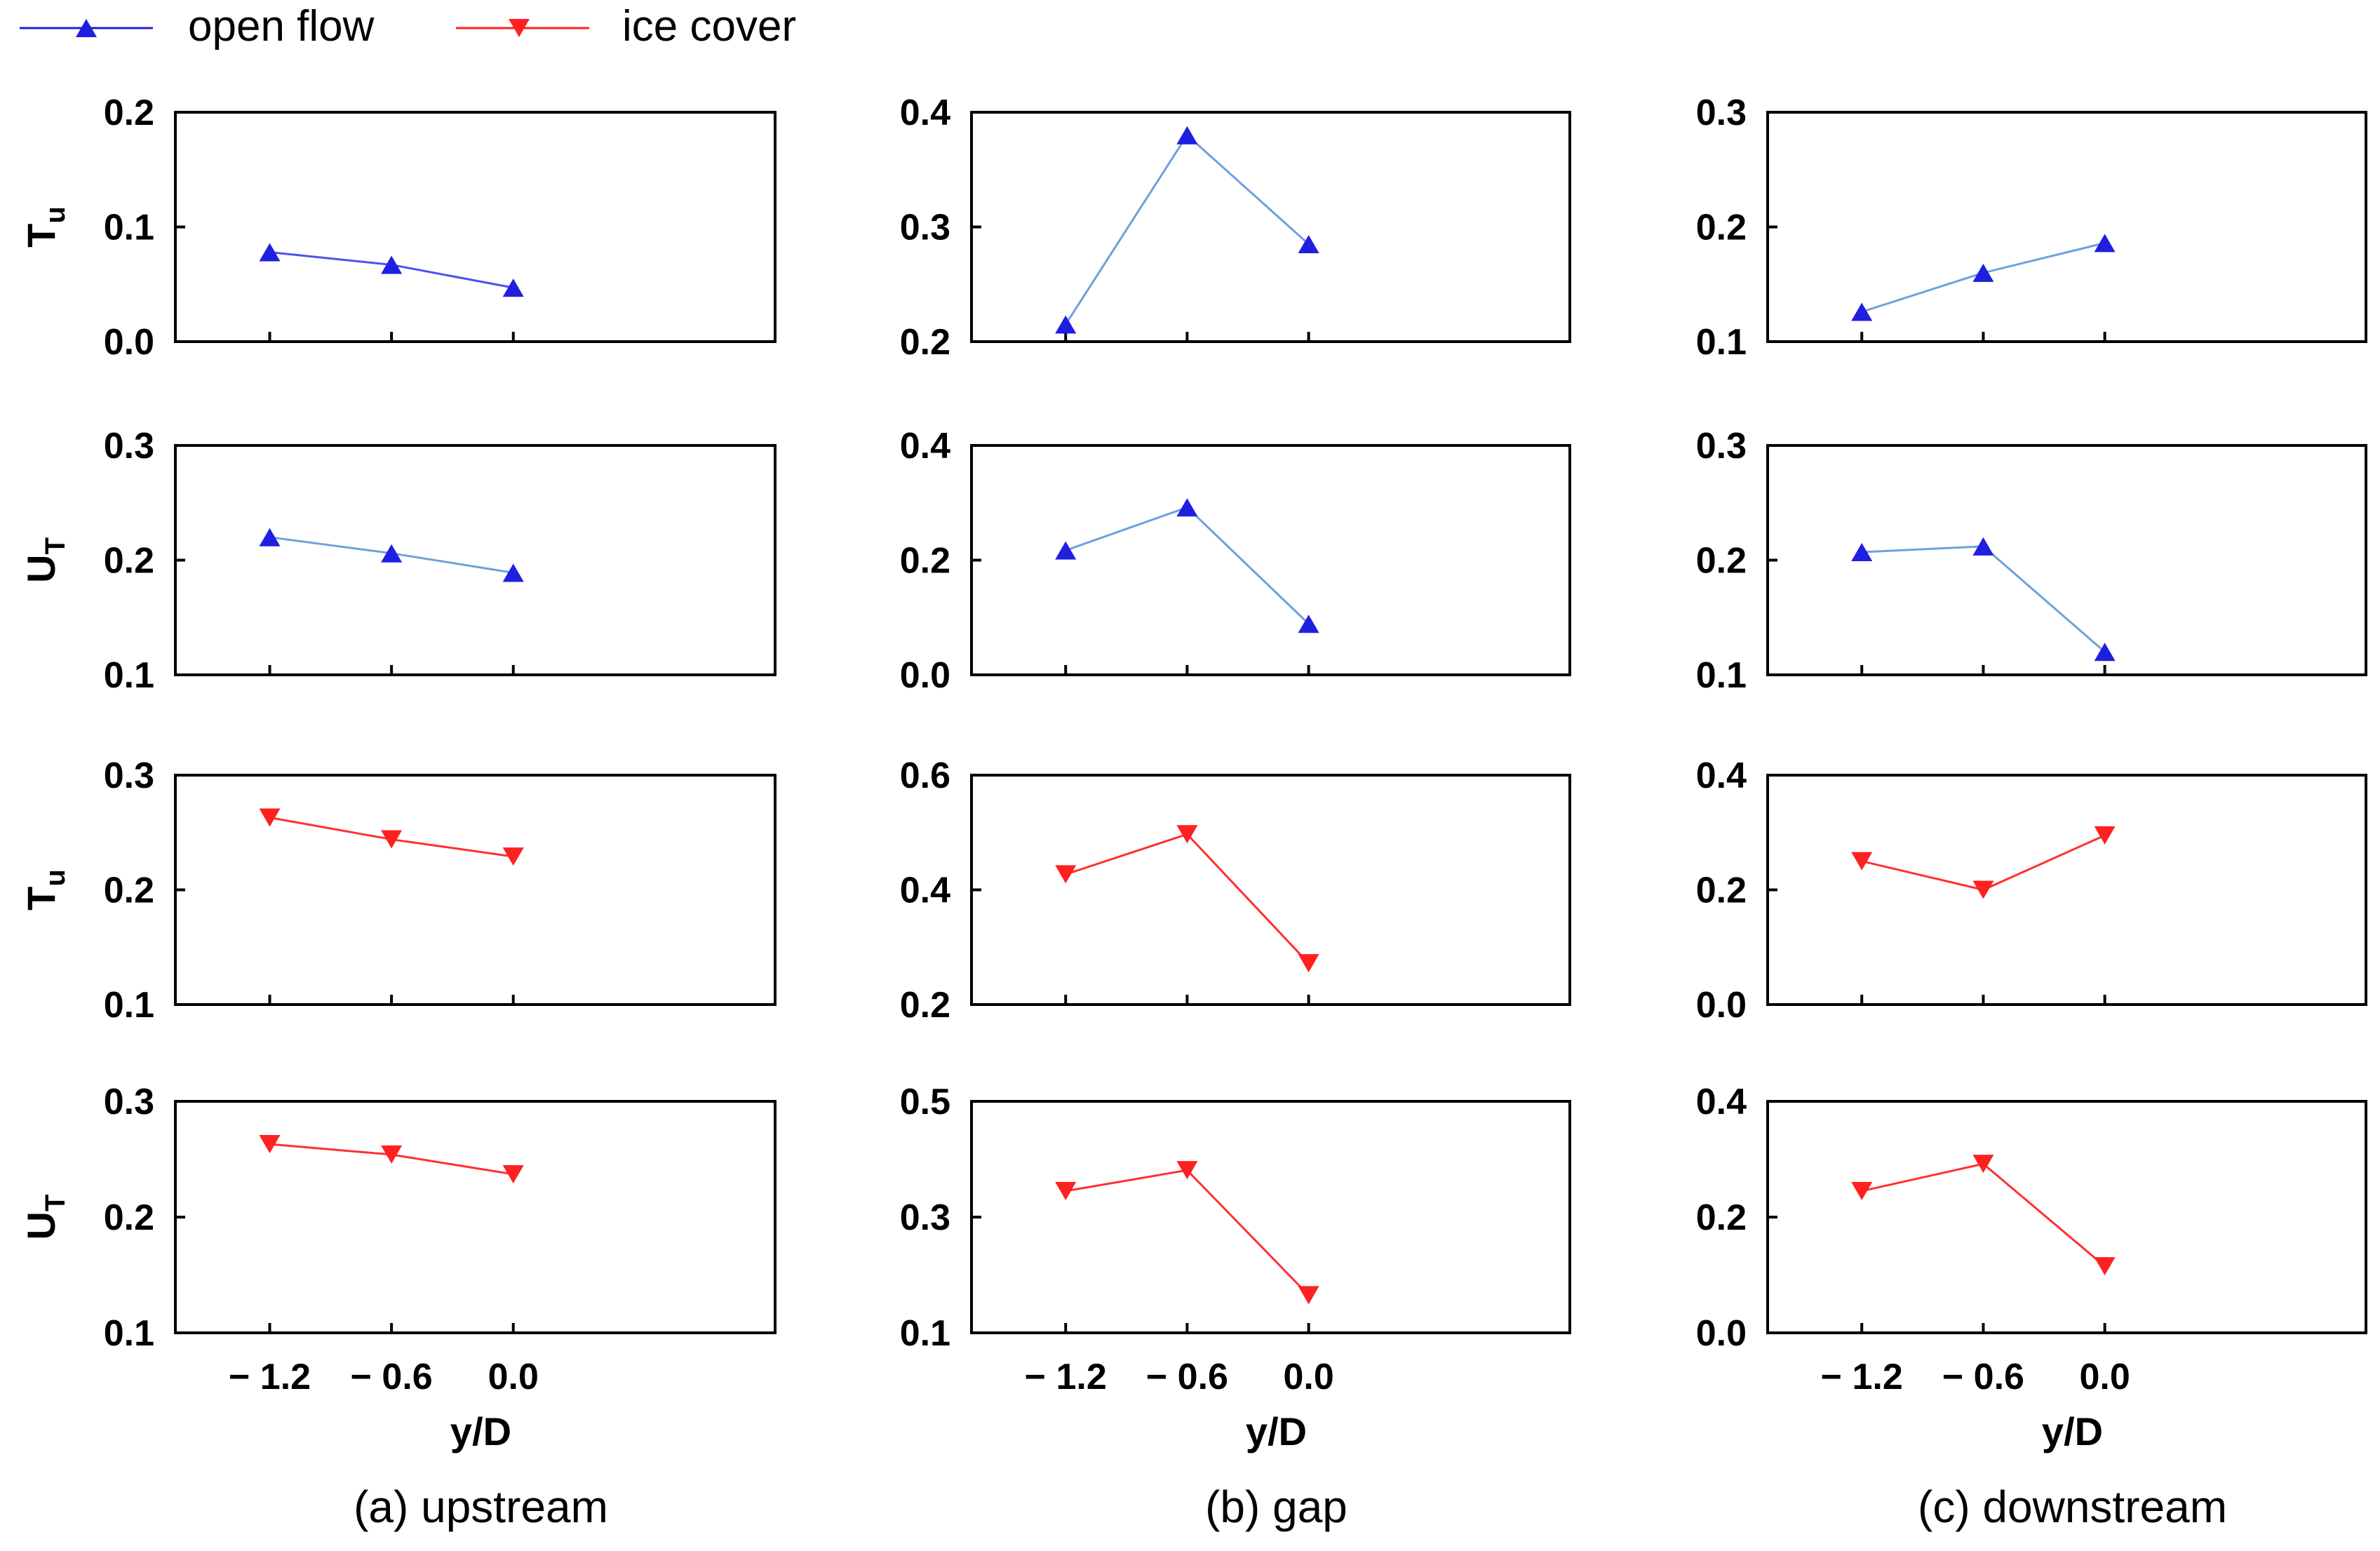  Describe the element at coordinates (55, 545) in the screenshot. I see `y-axis-label-subscript: T` at that location.